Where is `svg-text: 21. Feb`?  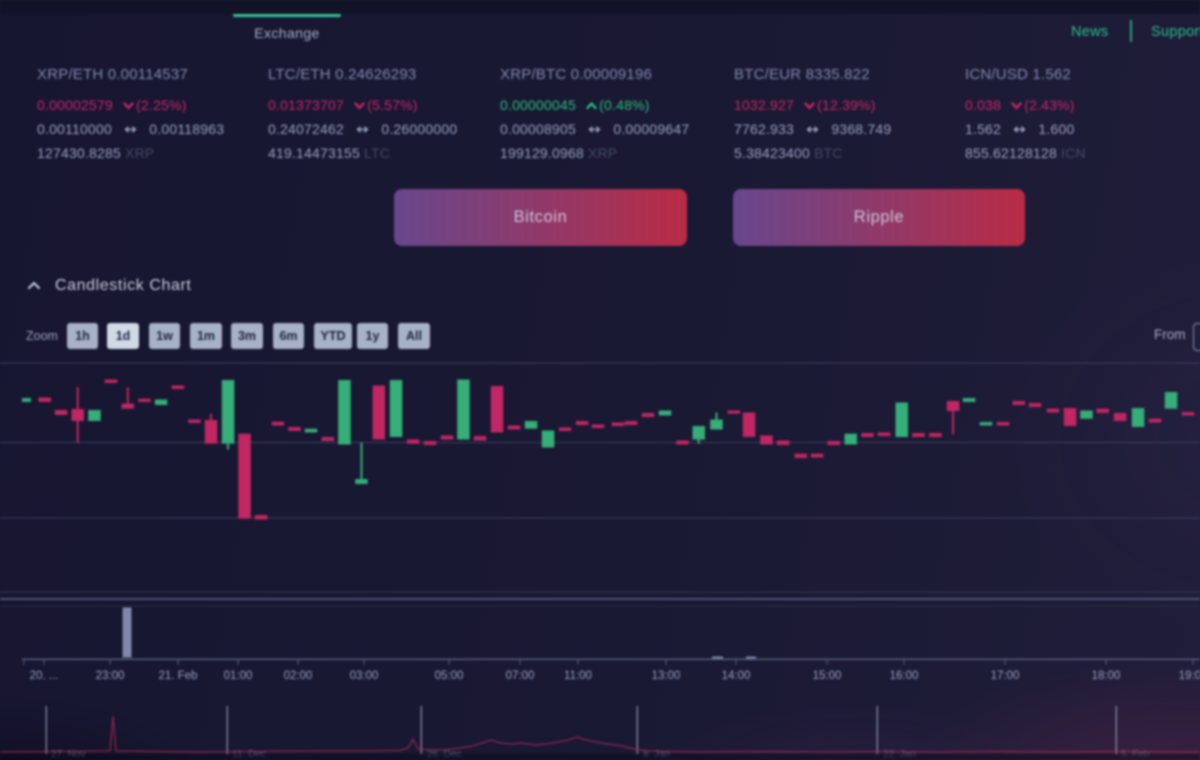 svg-text: 21. Feb is located at coordinates (178, 676).